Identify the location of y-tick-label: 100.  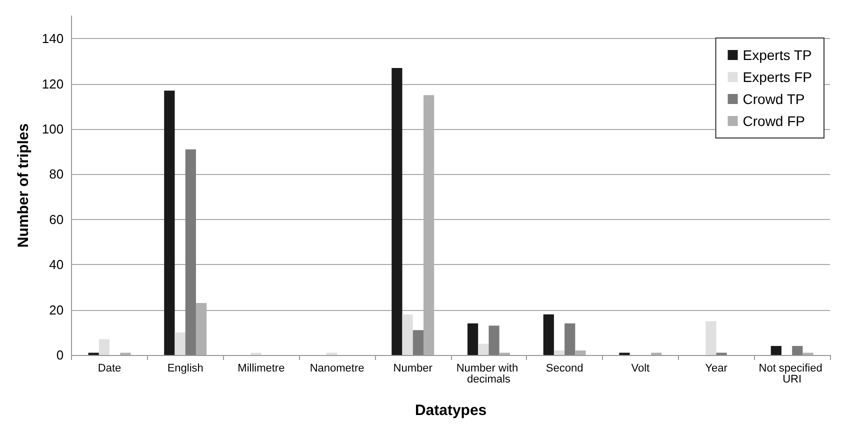
(53, 129).